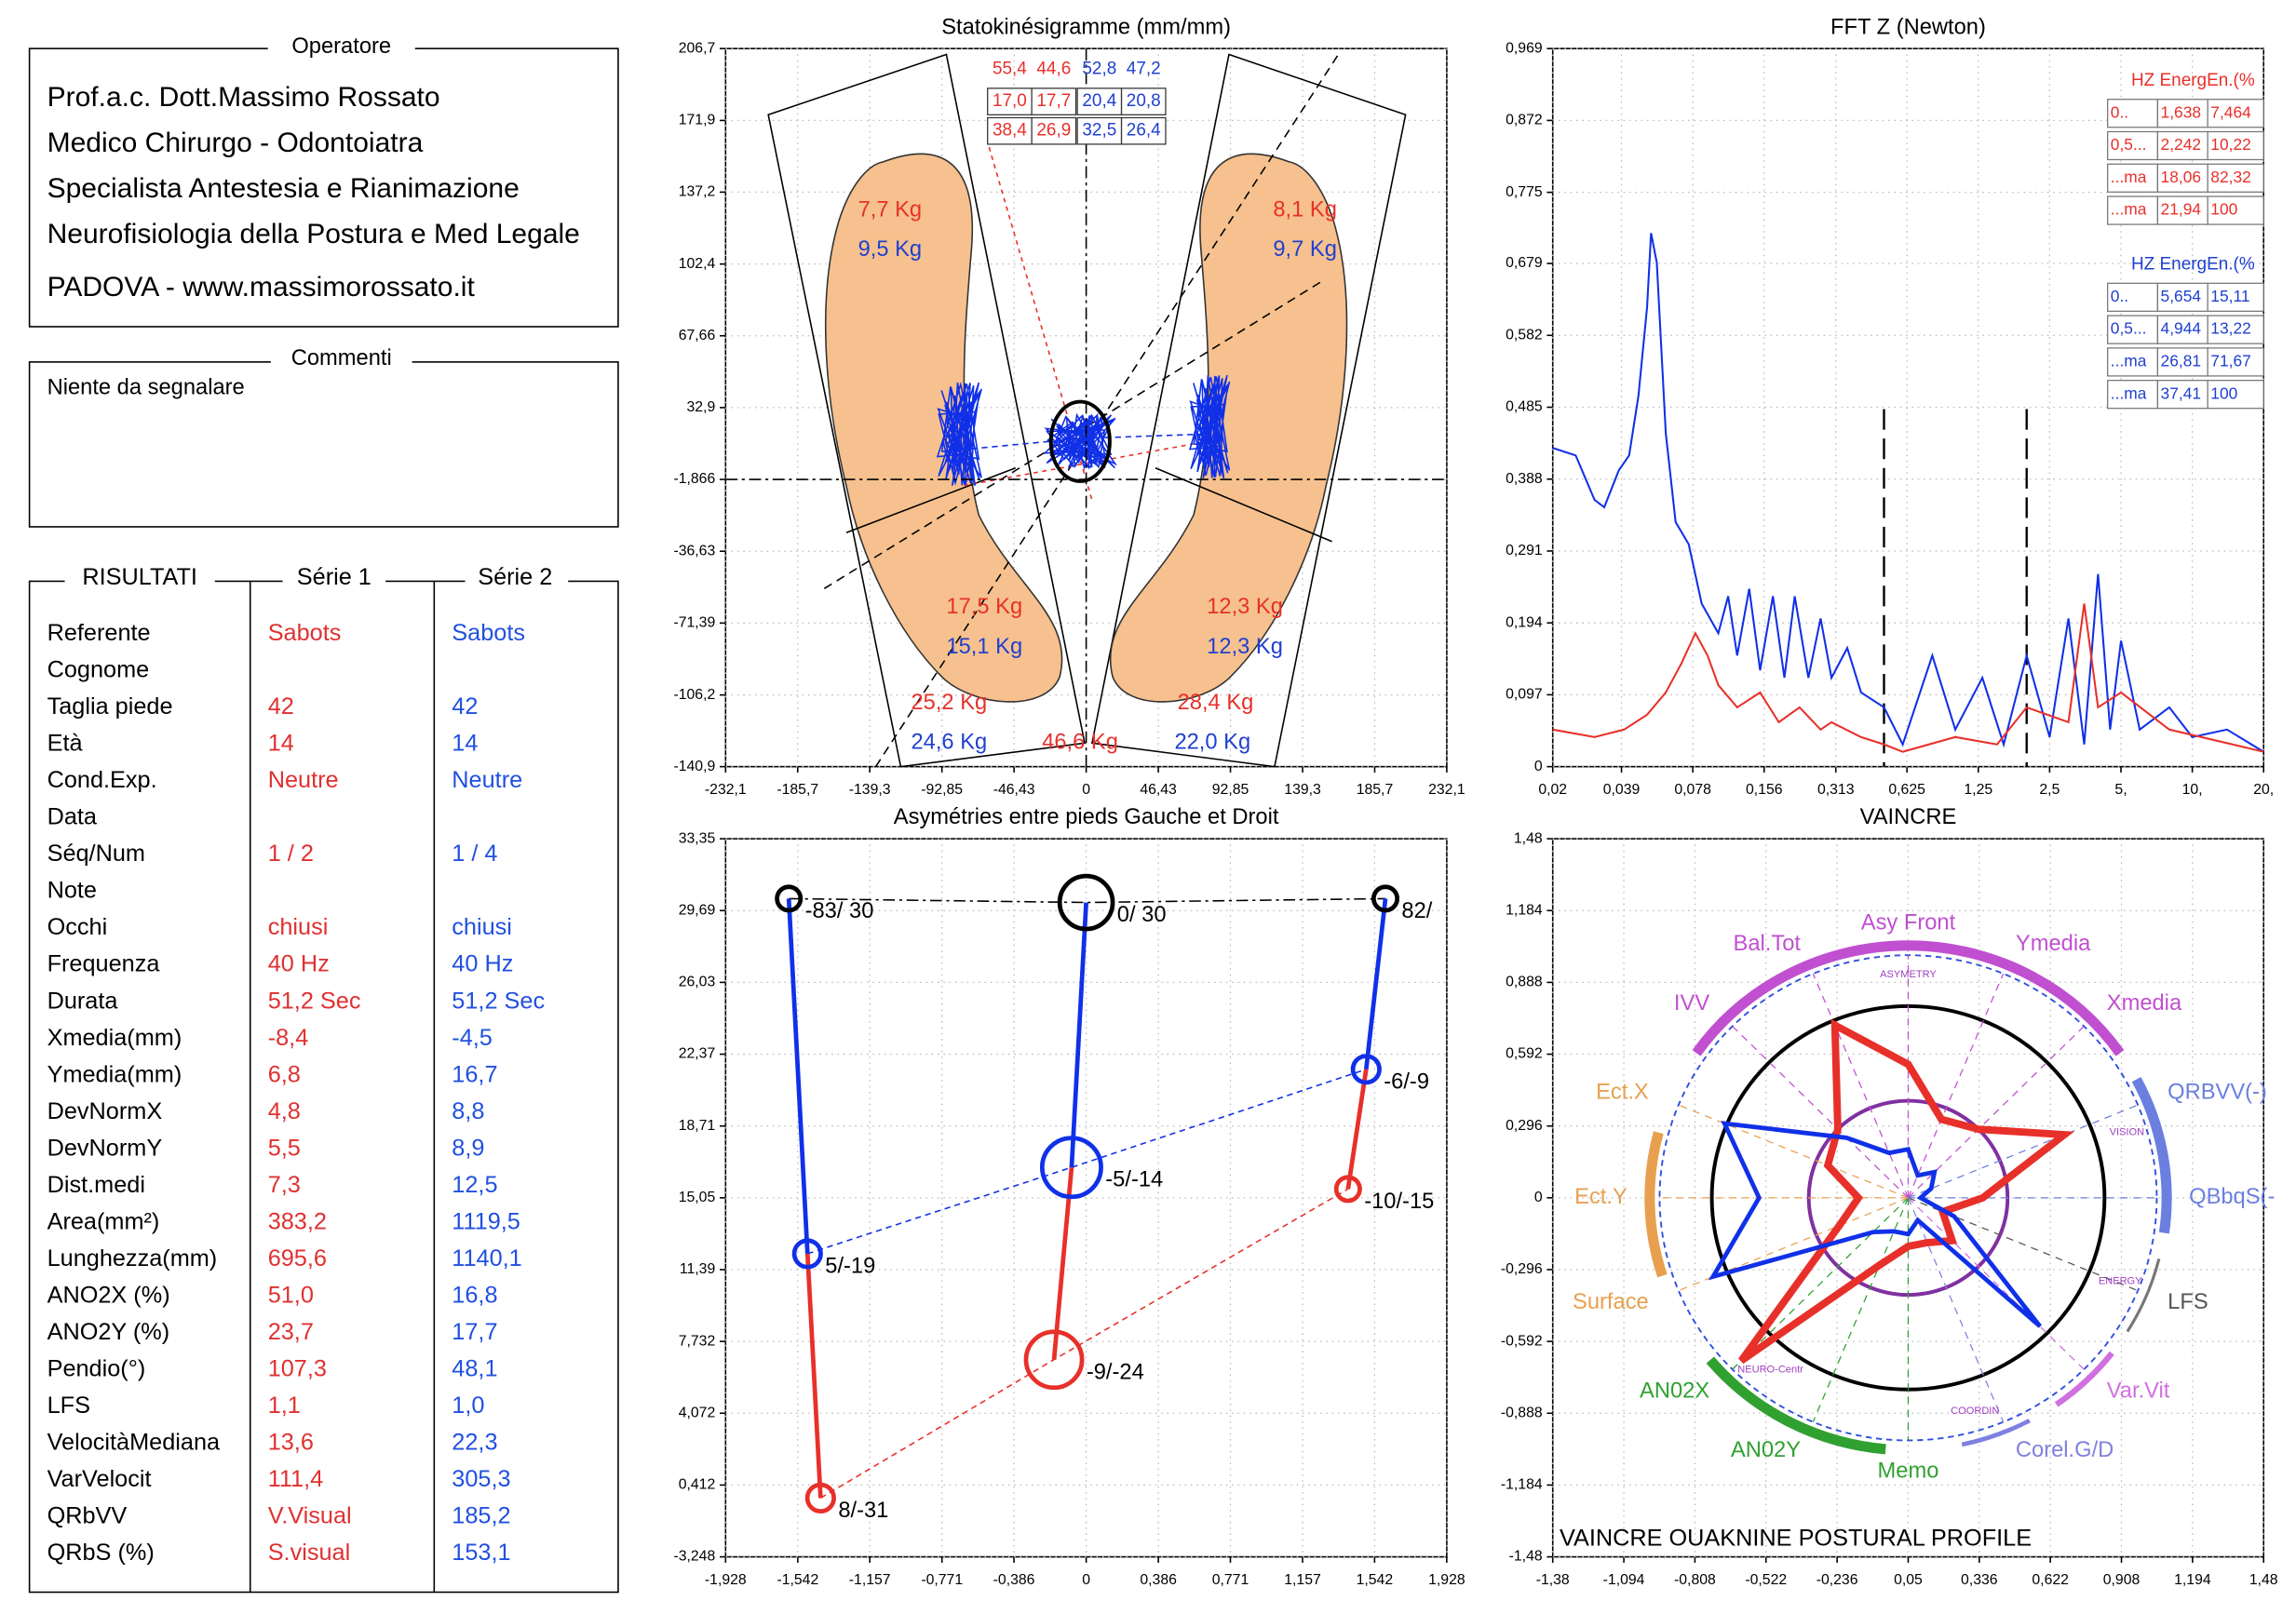  What do you see at coordinates (694, 623) in the screenshot?
I see `y-tick-label: -71,39` at bounding box center [694, 623].